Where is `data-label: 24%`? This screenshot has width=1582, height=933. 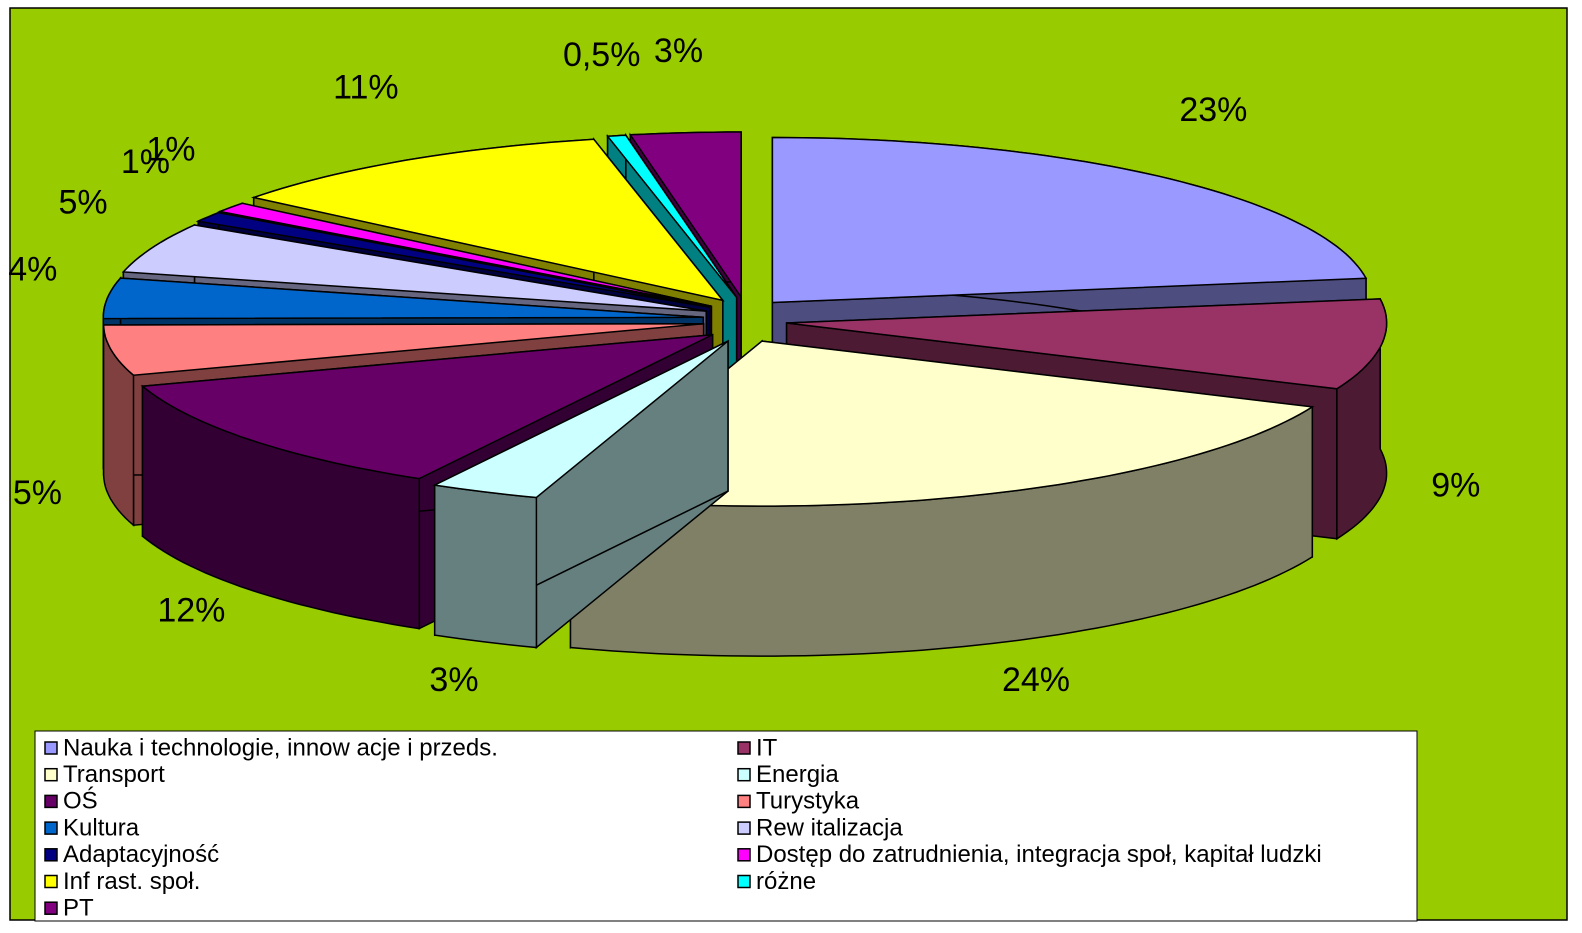 data-label: 24% is located at coordinates (1036, 680).